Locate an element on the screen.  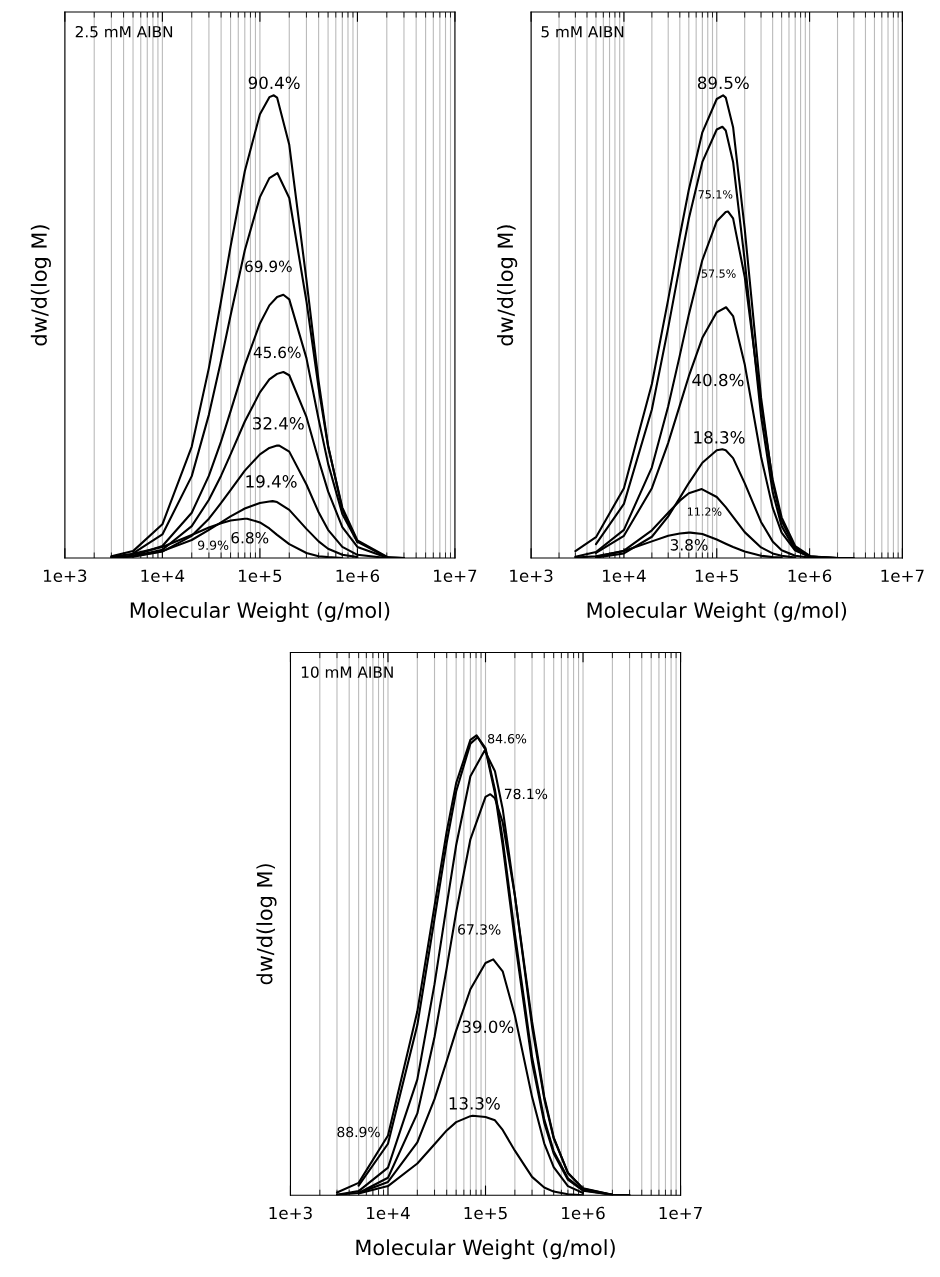
series-label: 19.4% is located at coordinates (271, 481).